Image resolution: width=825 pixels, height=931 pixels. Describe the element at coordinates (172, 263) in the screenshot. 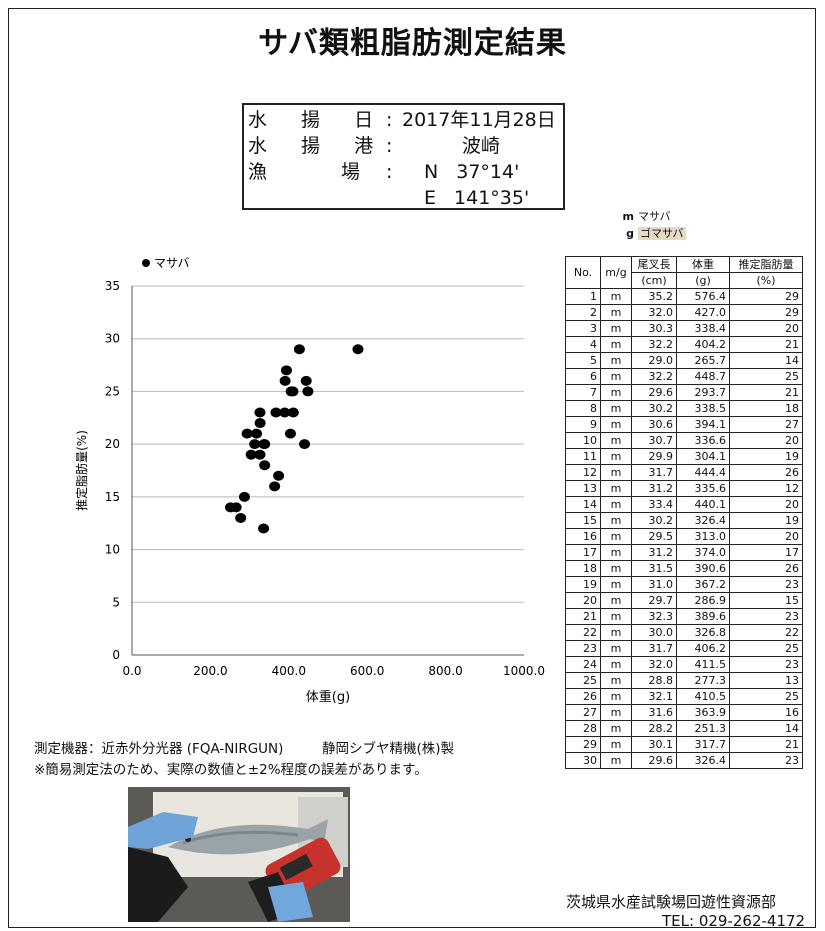

I see `legend-label: マサバ` at that location.